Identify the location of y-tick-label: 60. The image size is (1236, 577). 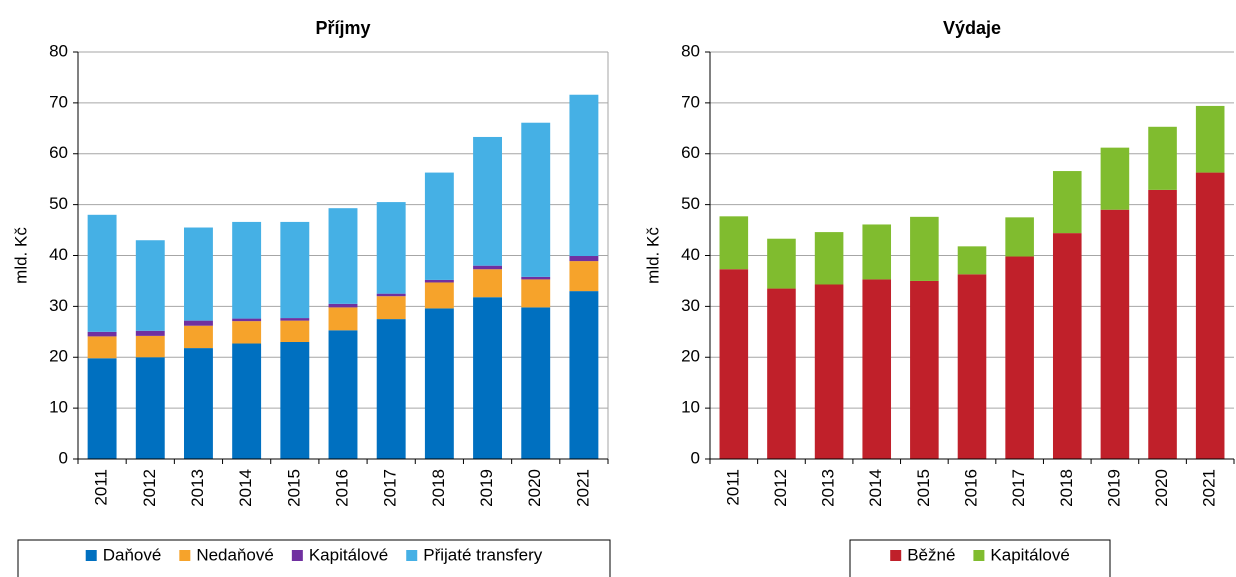
(690, 152).